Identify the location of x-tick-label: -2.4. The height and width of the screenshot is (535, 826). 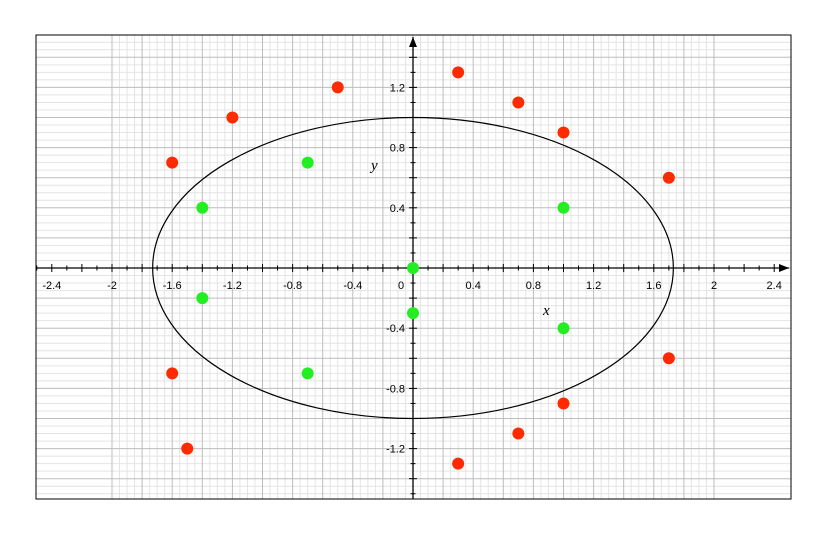
(51, 286).